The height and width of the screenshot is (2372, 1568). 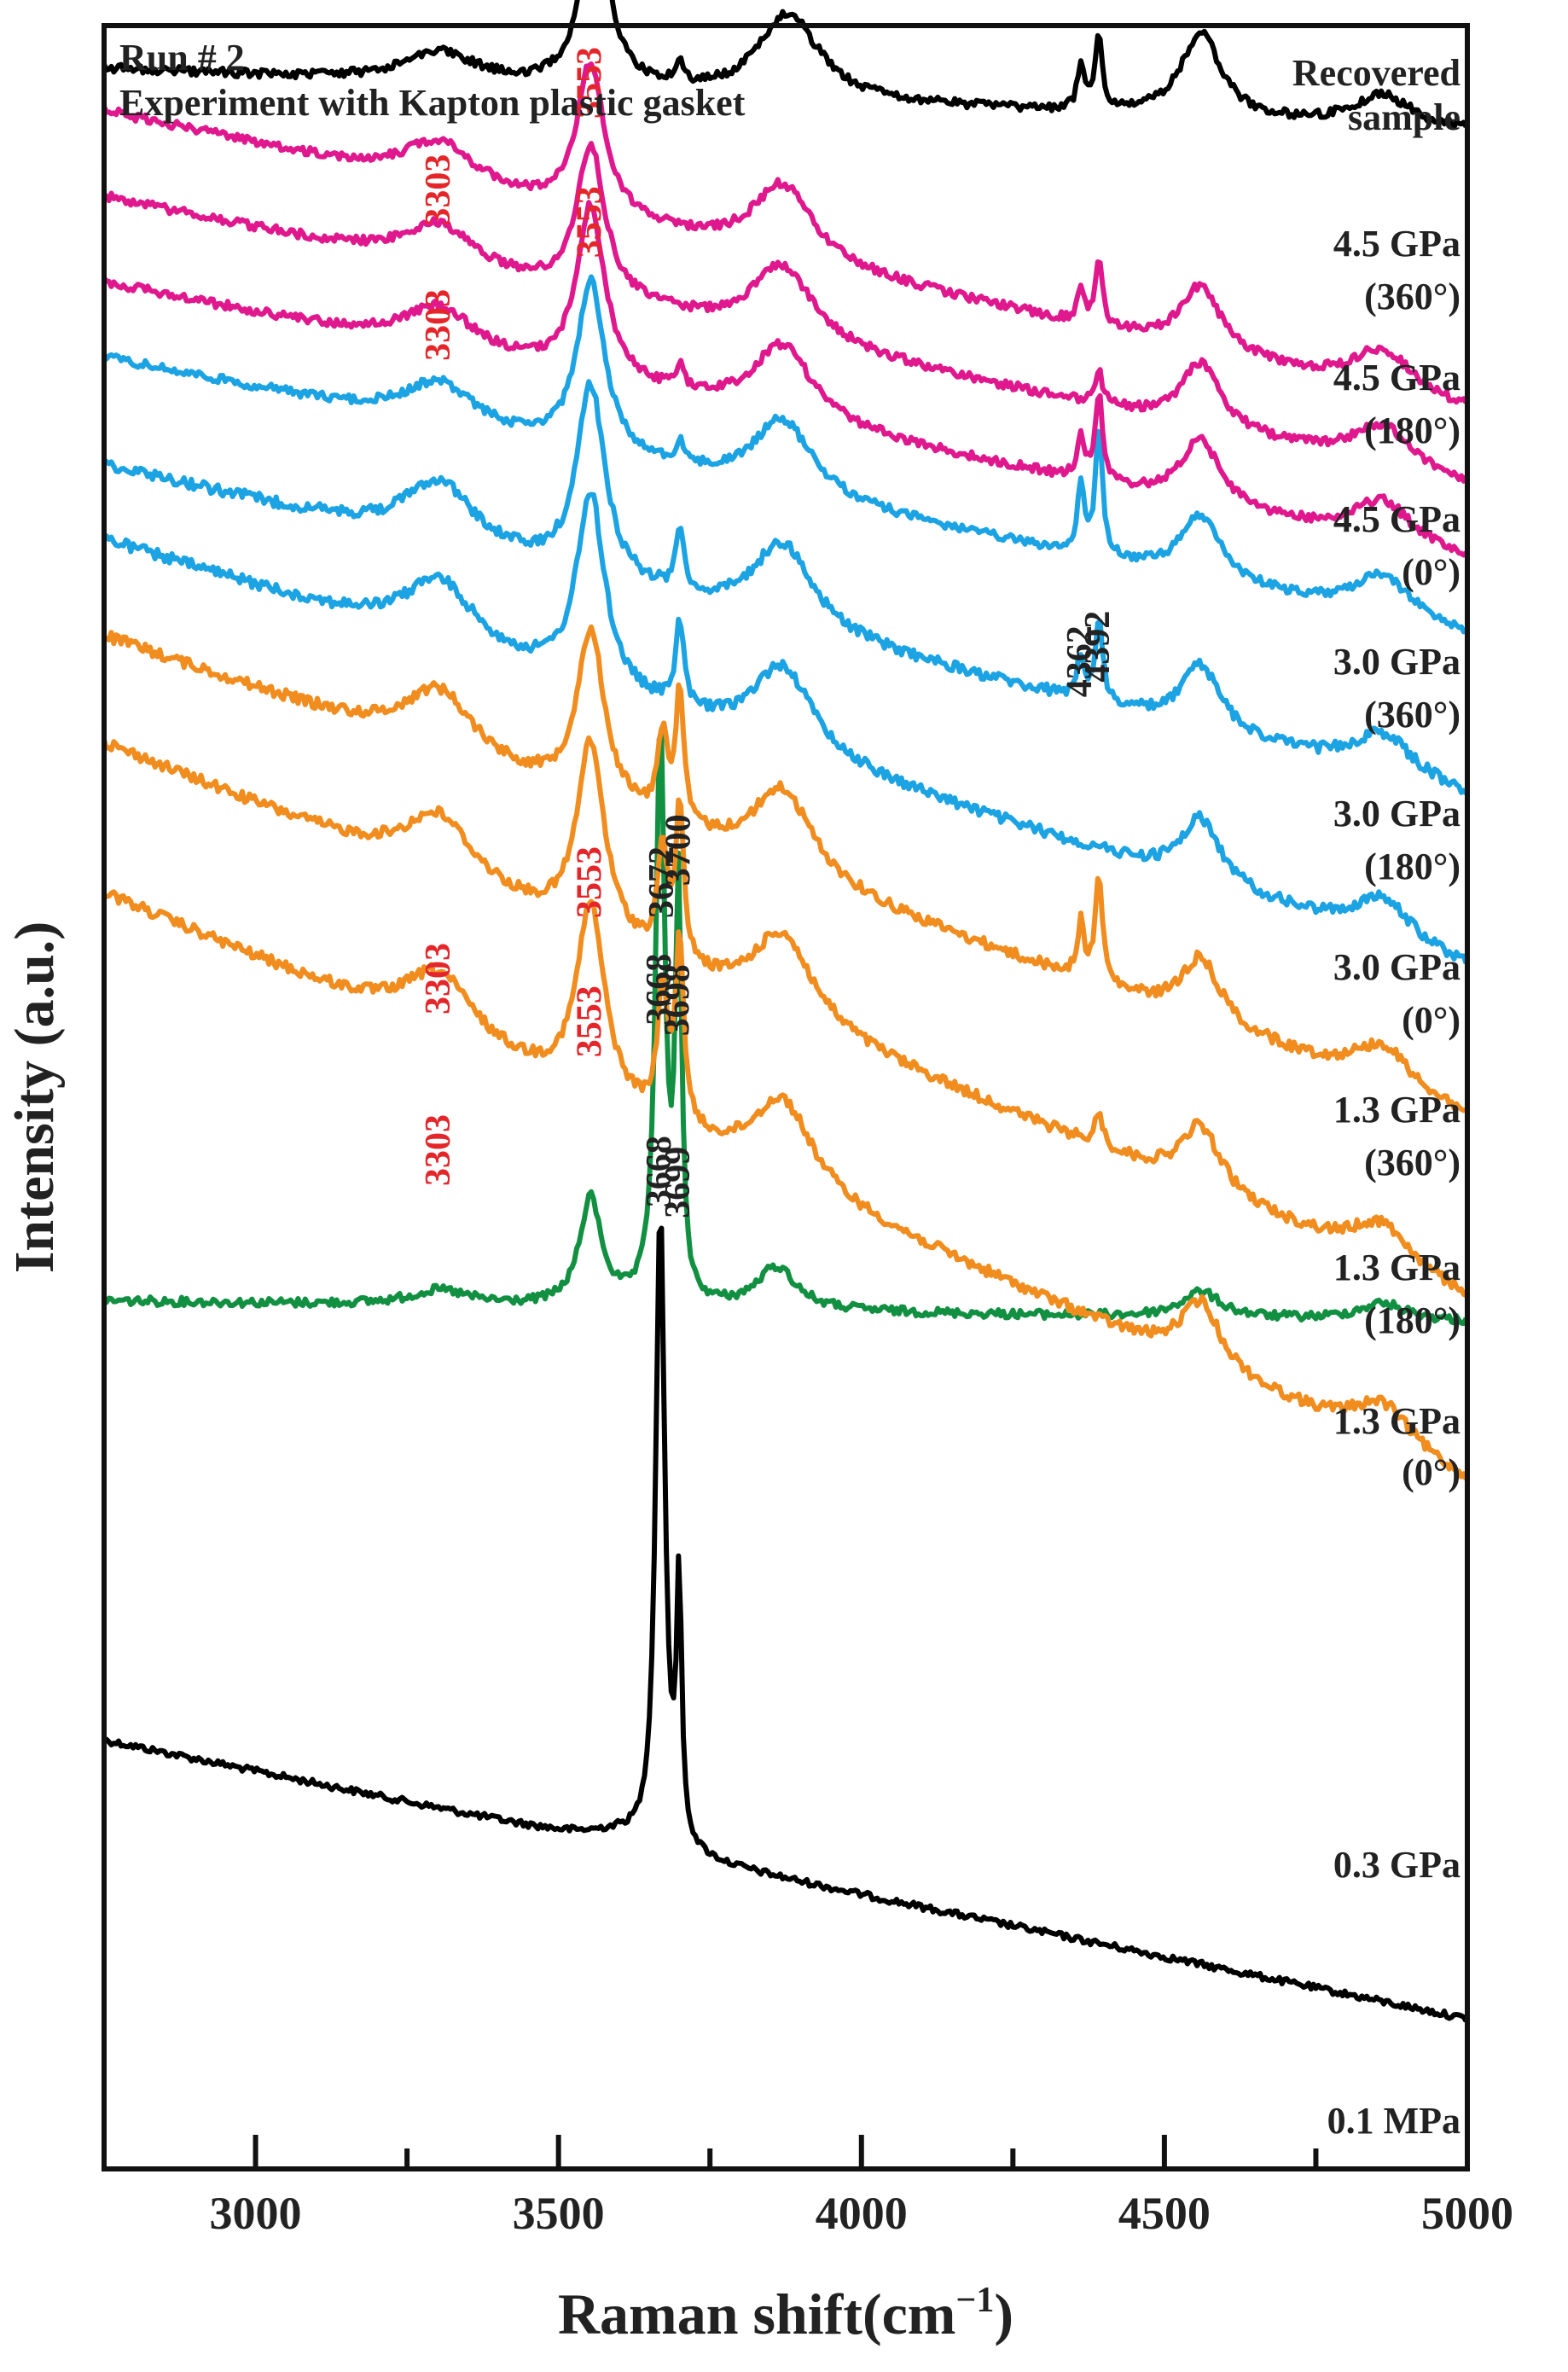 What do you see at coordinates (862, 2214) in the screenshot?
I see `x-tick-label-4000: 4000` at bounding box center [862, 2214].